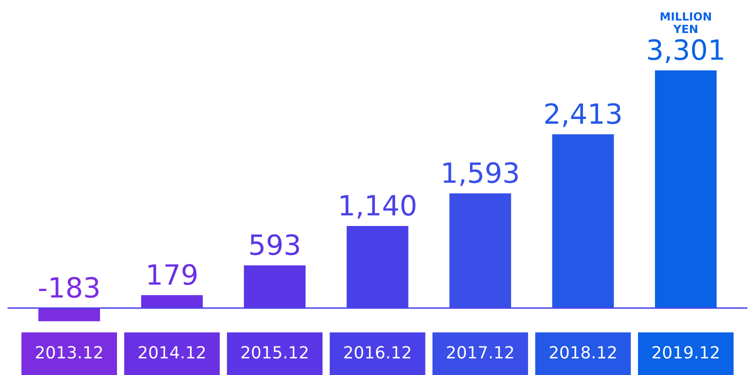  I want to click on x-tick-label: 2017.12, so click(480, 352).